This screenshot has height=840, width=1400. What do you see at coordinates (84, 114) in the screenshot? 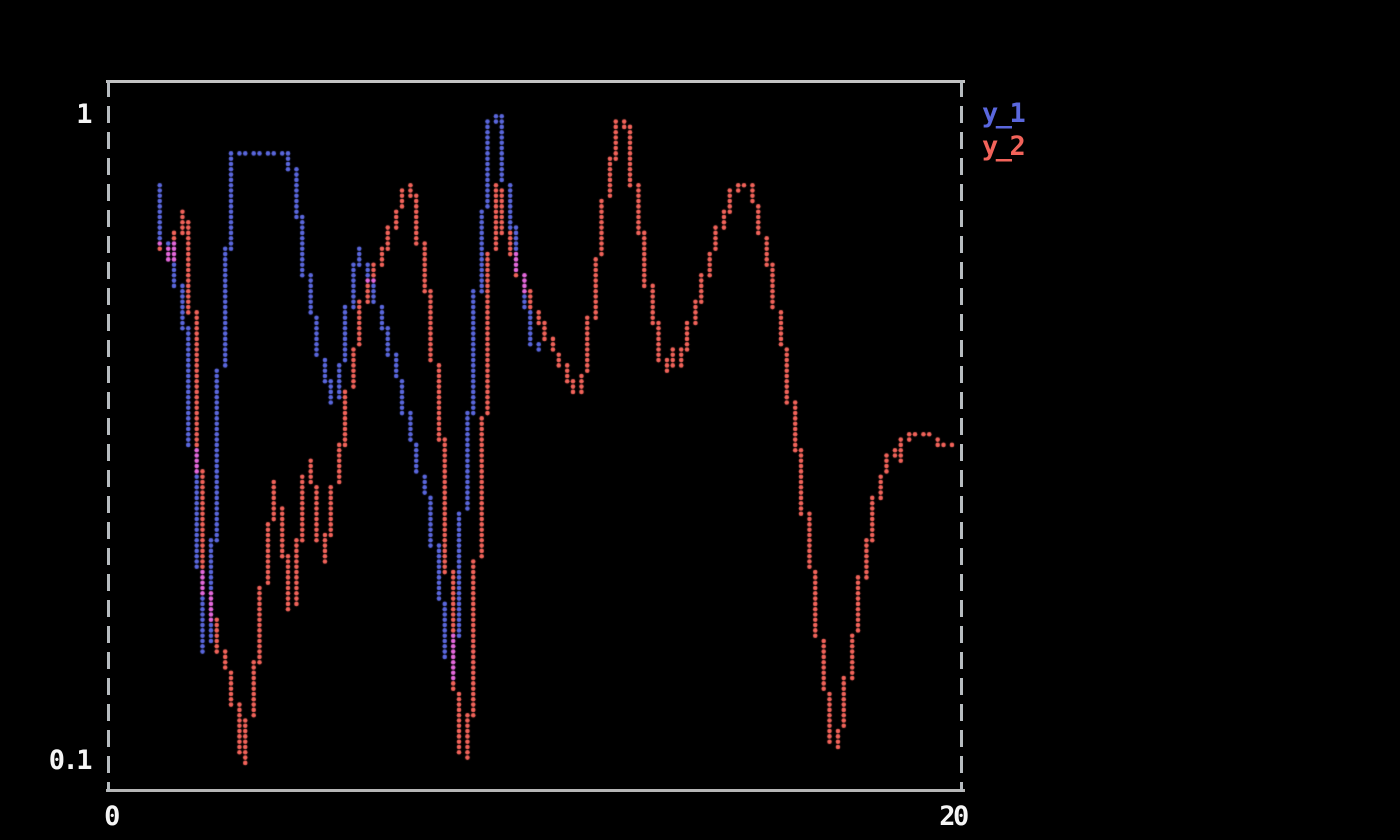
I see `y-axis-tick-max: 1` at bounding box center [84, 114].